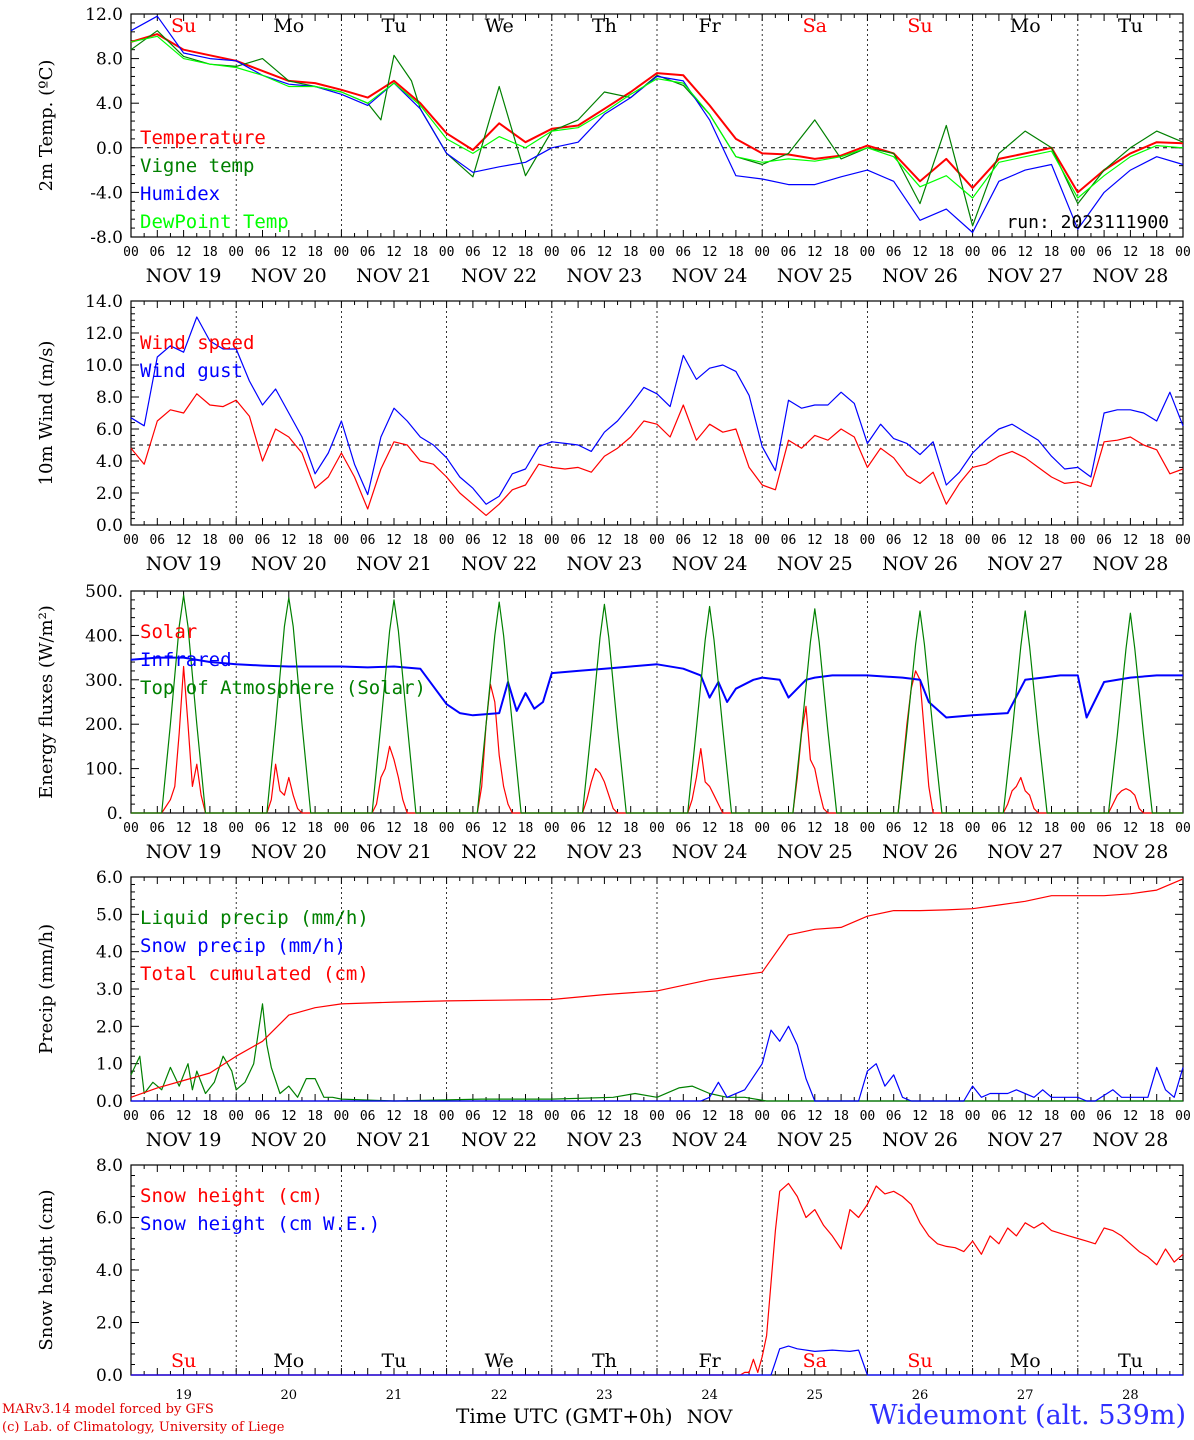  I want to click on bottom-date-label: 23, so click(604, 1395).